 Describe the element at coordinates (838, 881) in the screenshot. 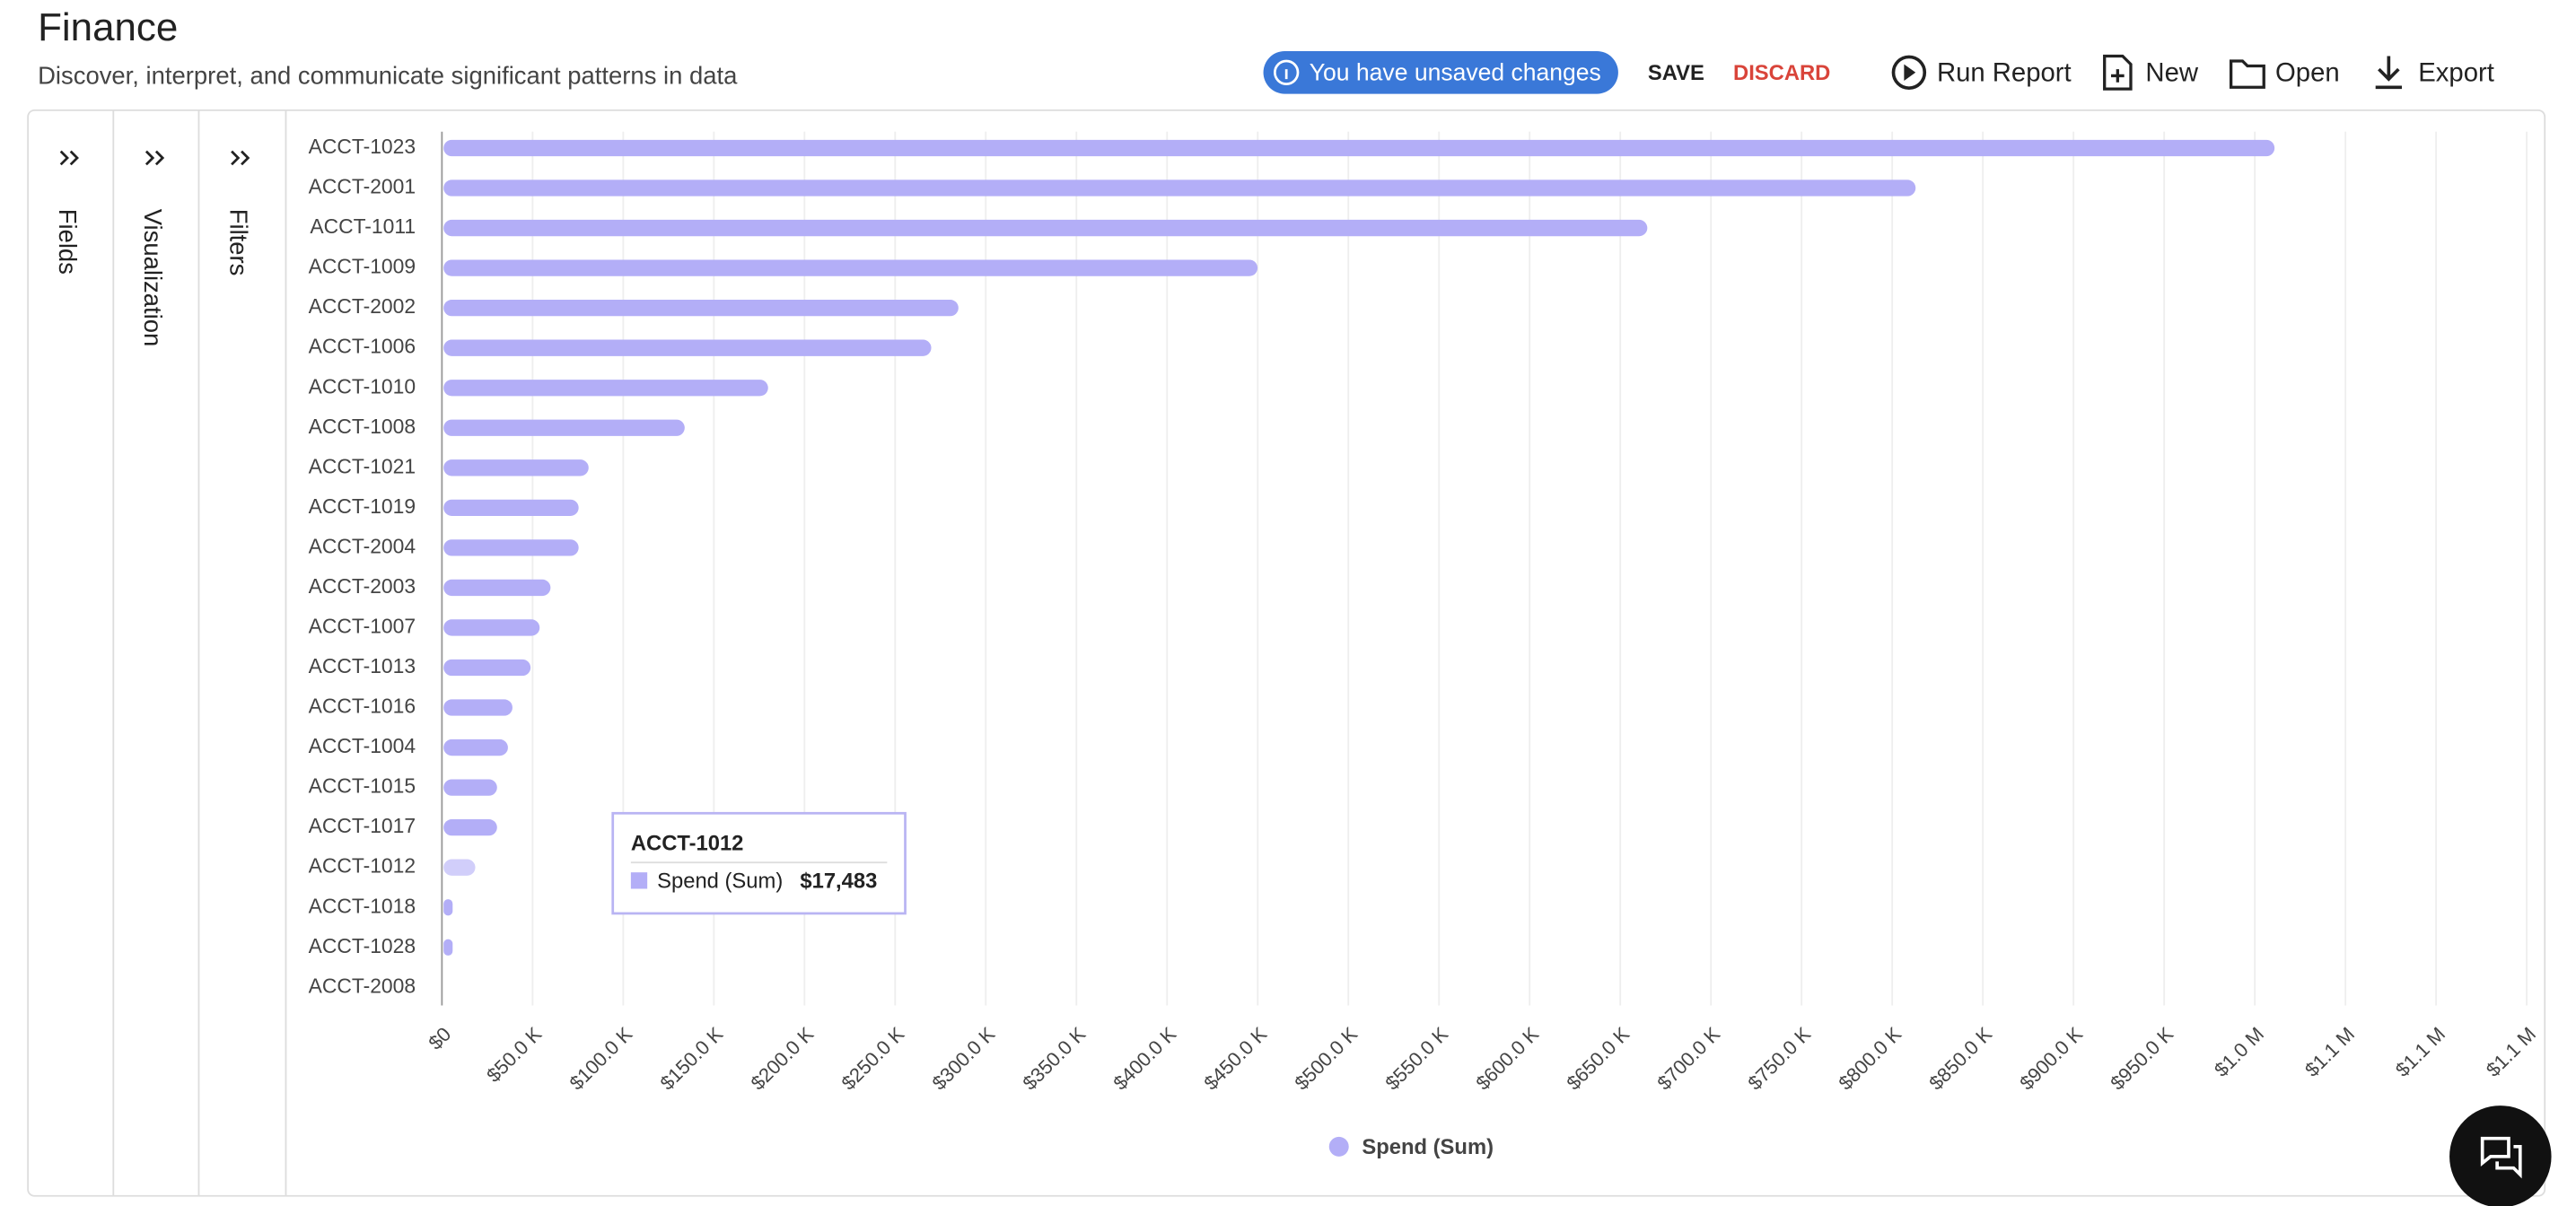

I see `tooltip-value: $17,483` at that location.